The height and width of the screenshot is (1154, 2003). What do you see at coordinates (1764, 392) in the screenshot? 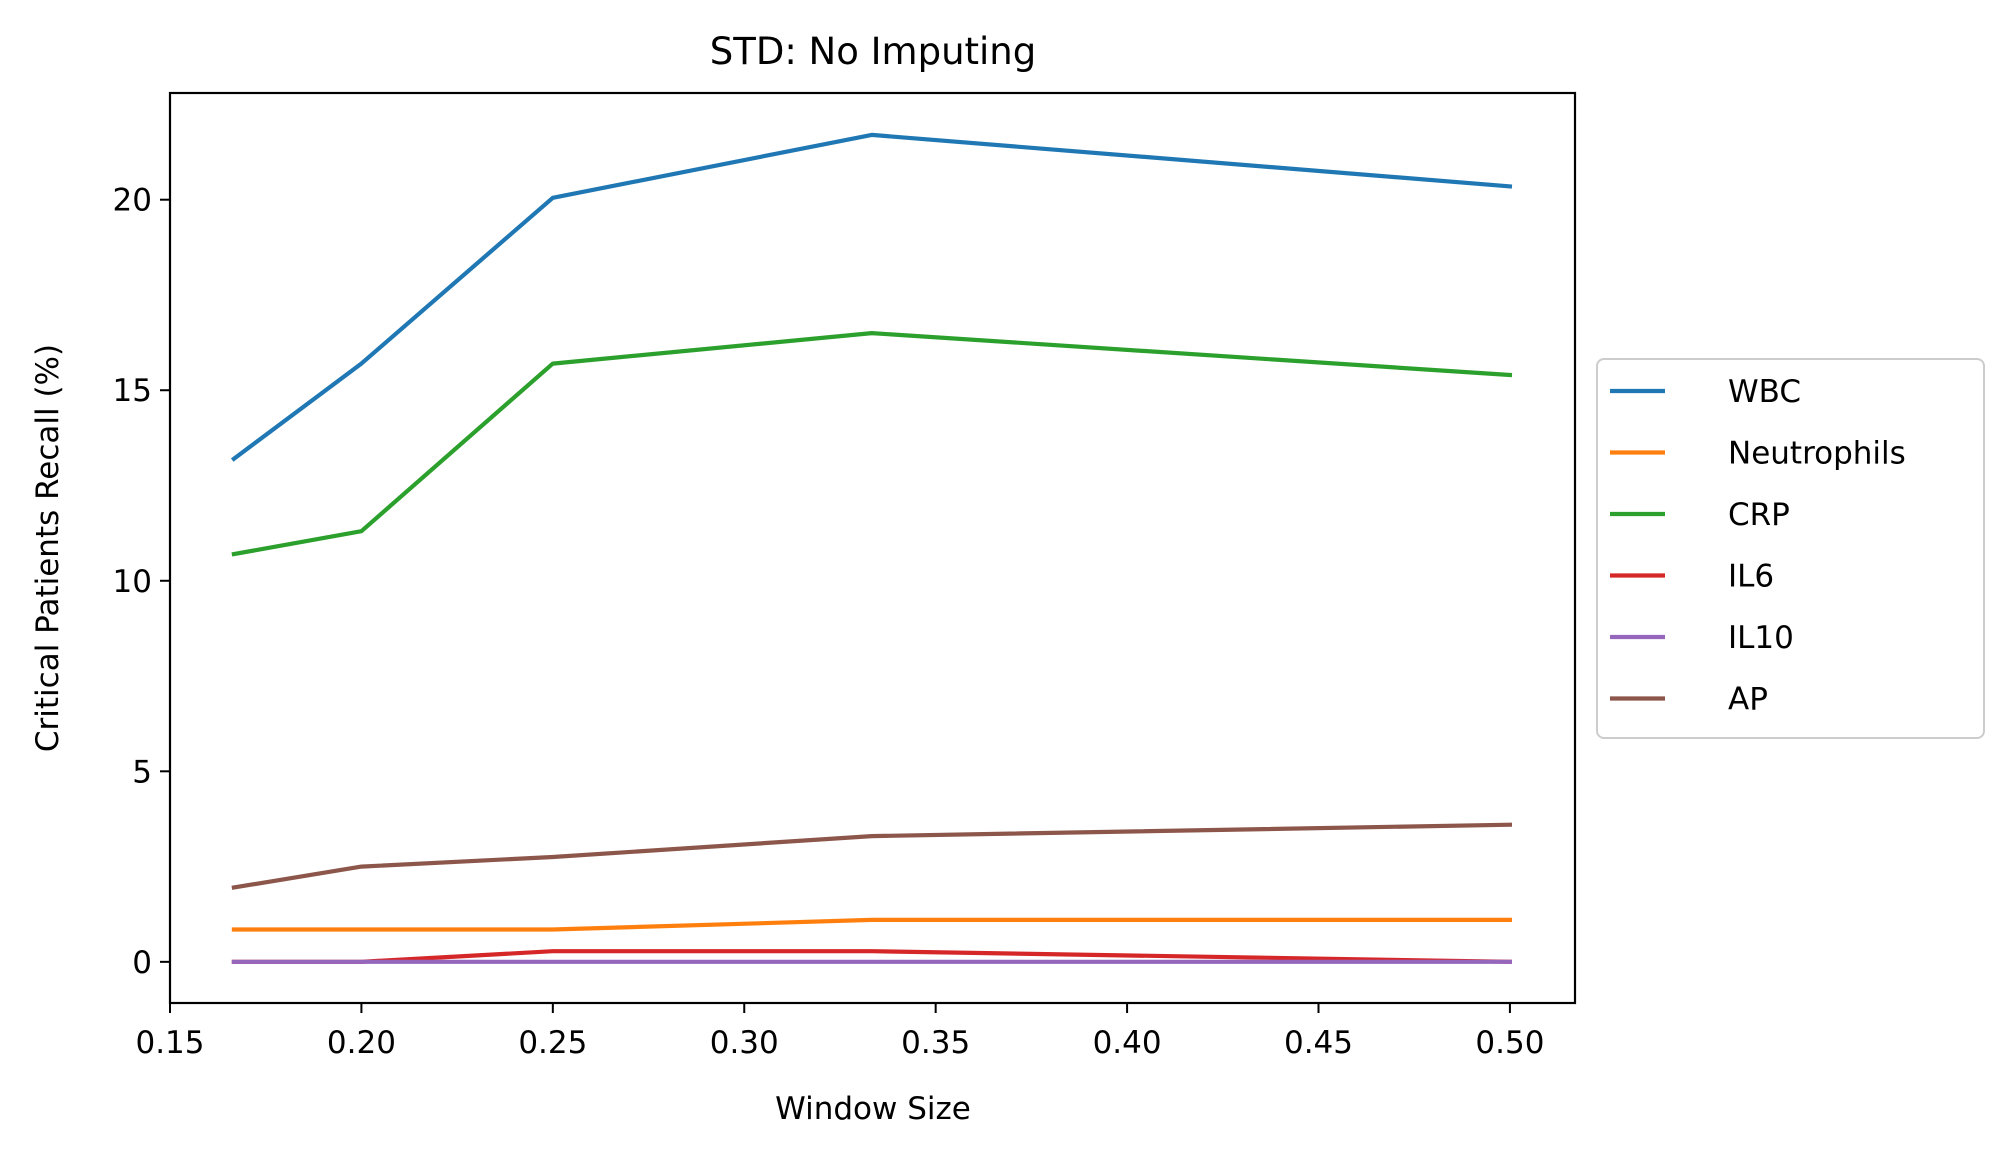
I see `legend-label: WBC` at bounding box center [1764, 392].